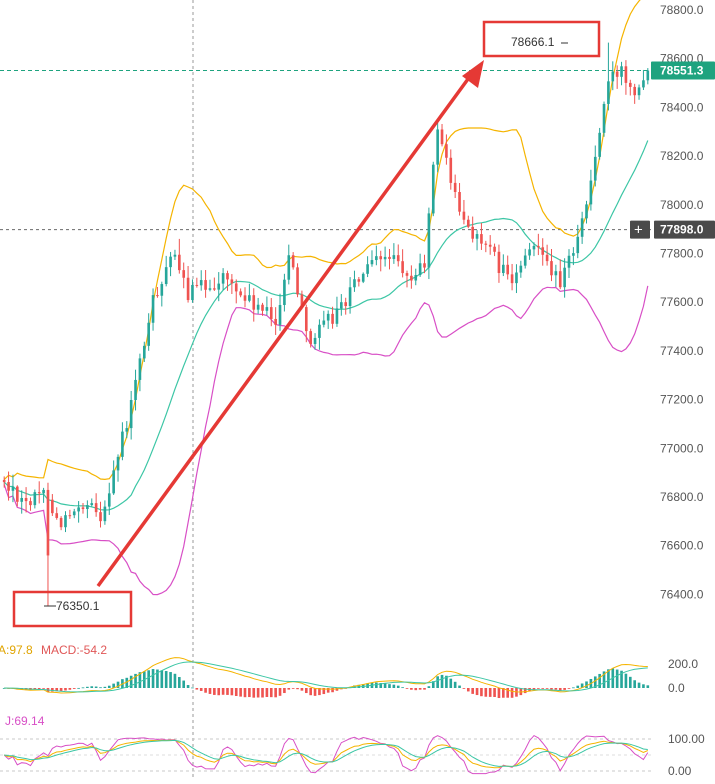  I want to click on macd-panel: A:97.8 MACD:-54.2 200.0 0.0, so click(349, 671).